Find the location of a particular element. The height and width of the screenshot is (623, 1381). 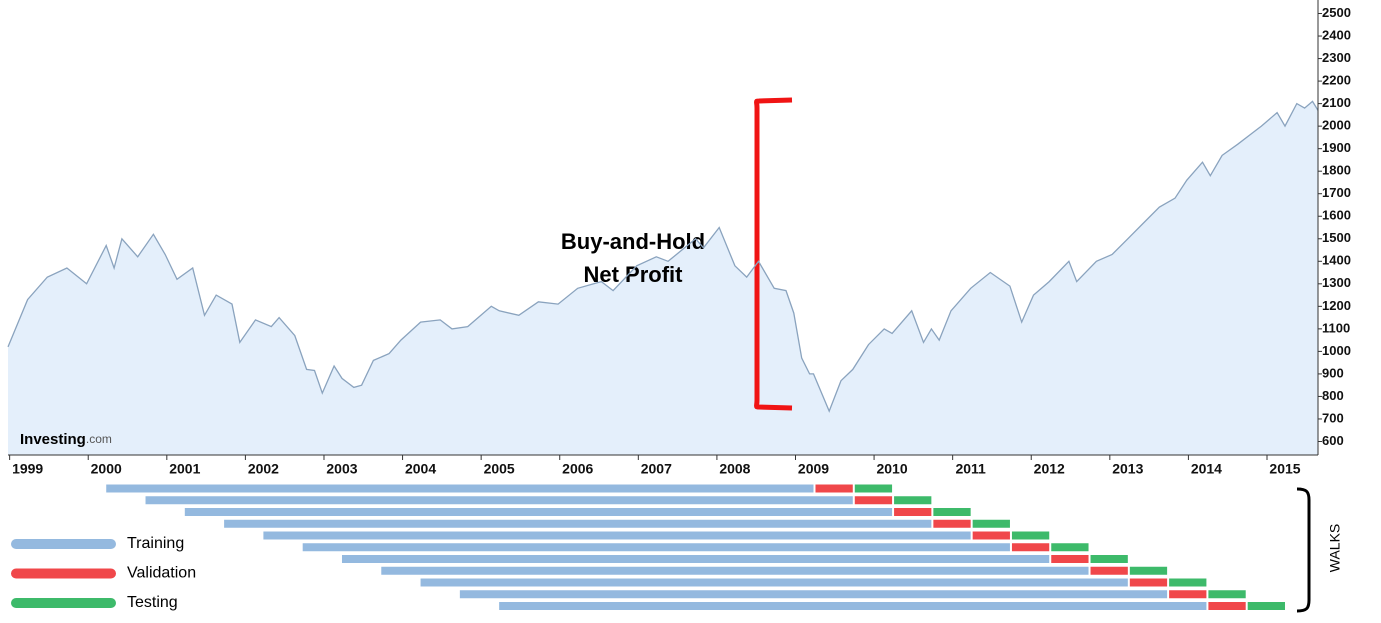

x-tick-label: 2012 is located at coordinates (1049, 469).